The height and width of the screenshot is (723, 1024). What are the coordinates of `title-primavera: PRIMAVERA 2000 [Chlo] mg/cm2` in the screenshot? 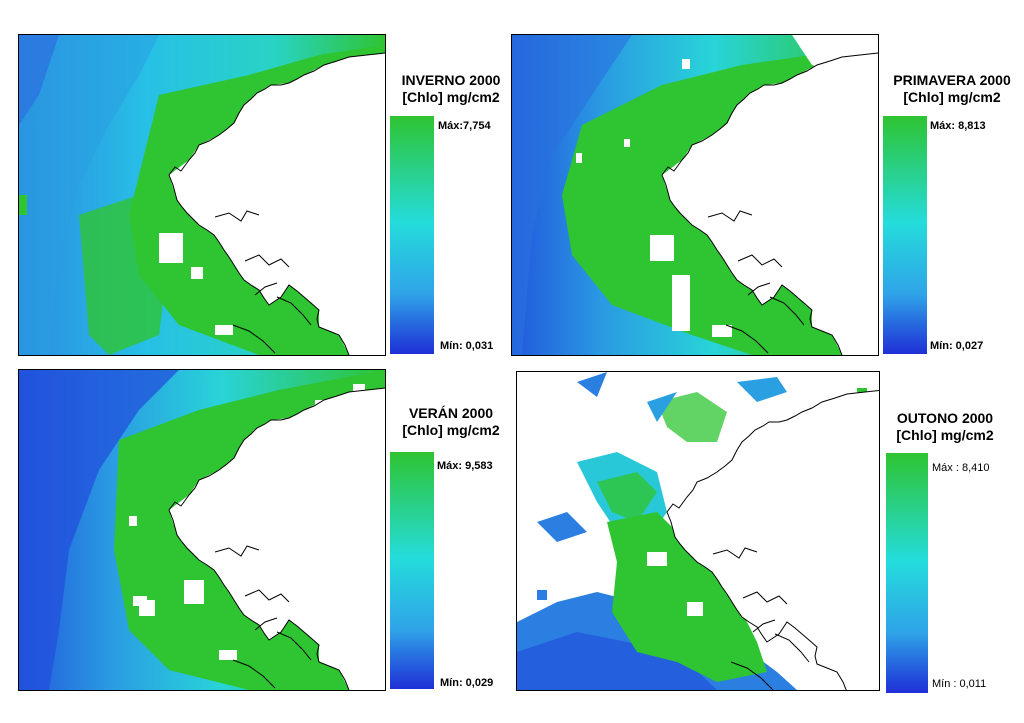 It's located at (952, 89).